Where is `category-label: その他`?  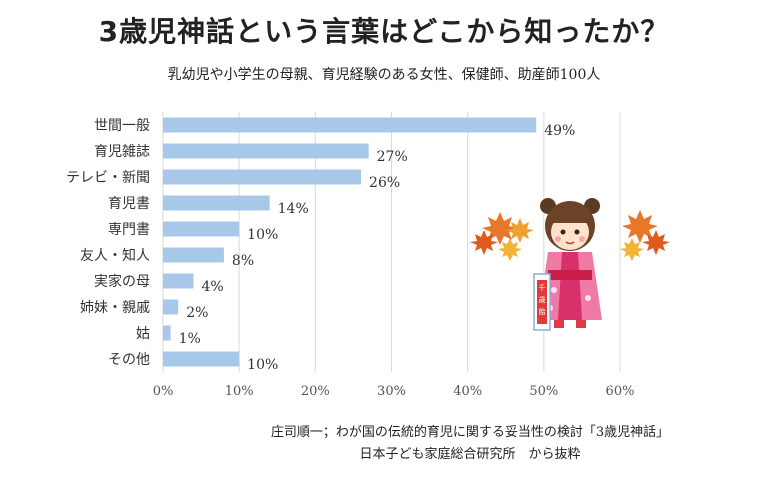
category-label: その他 is located at coordinates (129, 360).